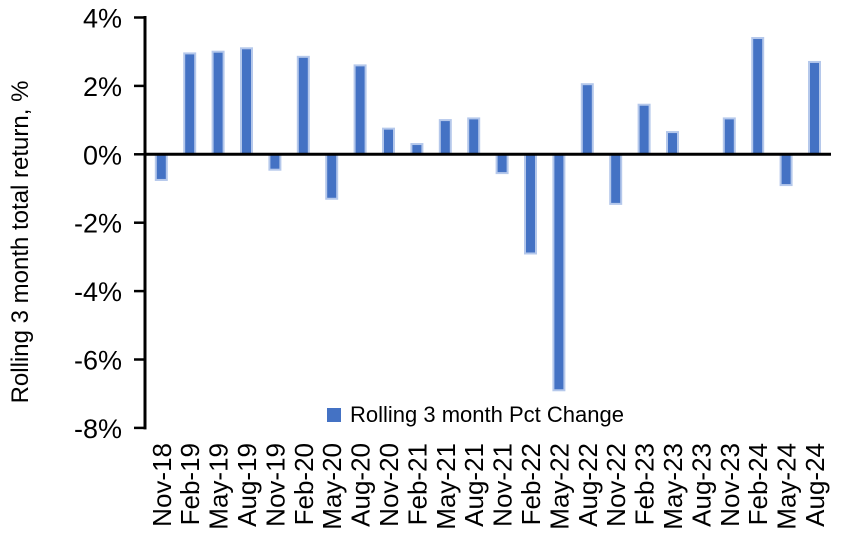 This screenshot has height=539, width=852. I want to click on x-tick-label: Feb-19, so click(190, 484).